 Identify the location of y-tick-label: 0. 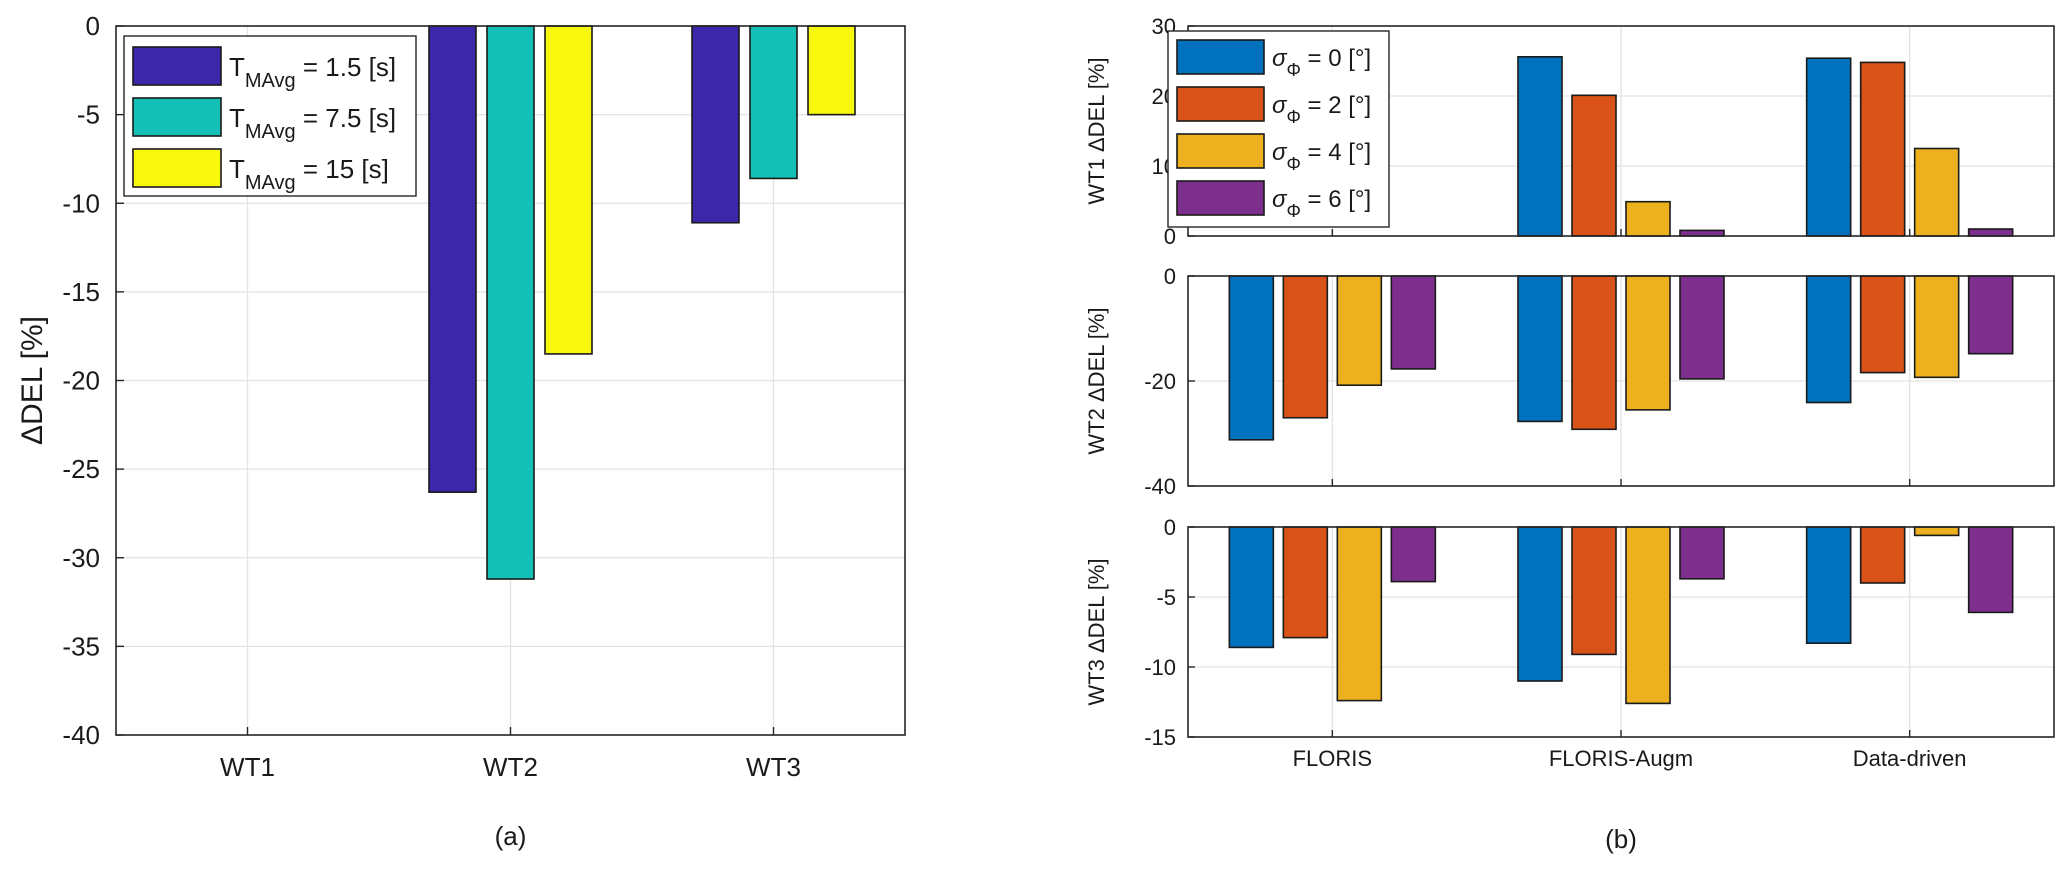
(1170, 236).